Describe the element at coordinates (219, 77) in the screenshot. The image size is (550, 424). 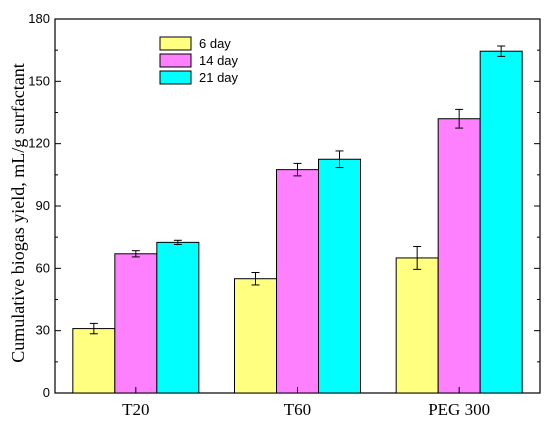
I see `legend-label: 21 day` at that location.